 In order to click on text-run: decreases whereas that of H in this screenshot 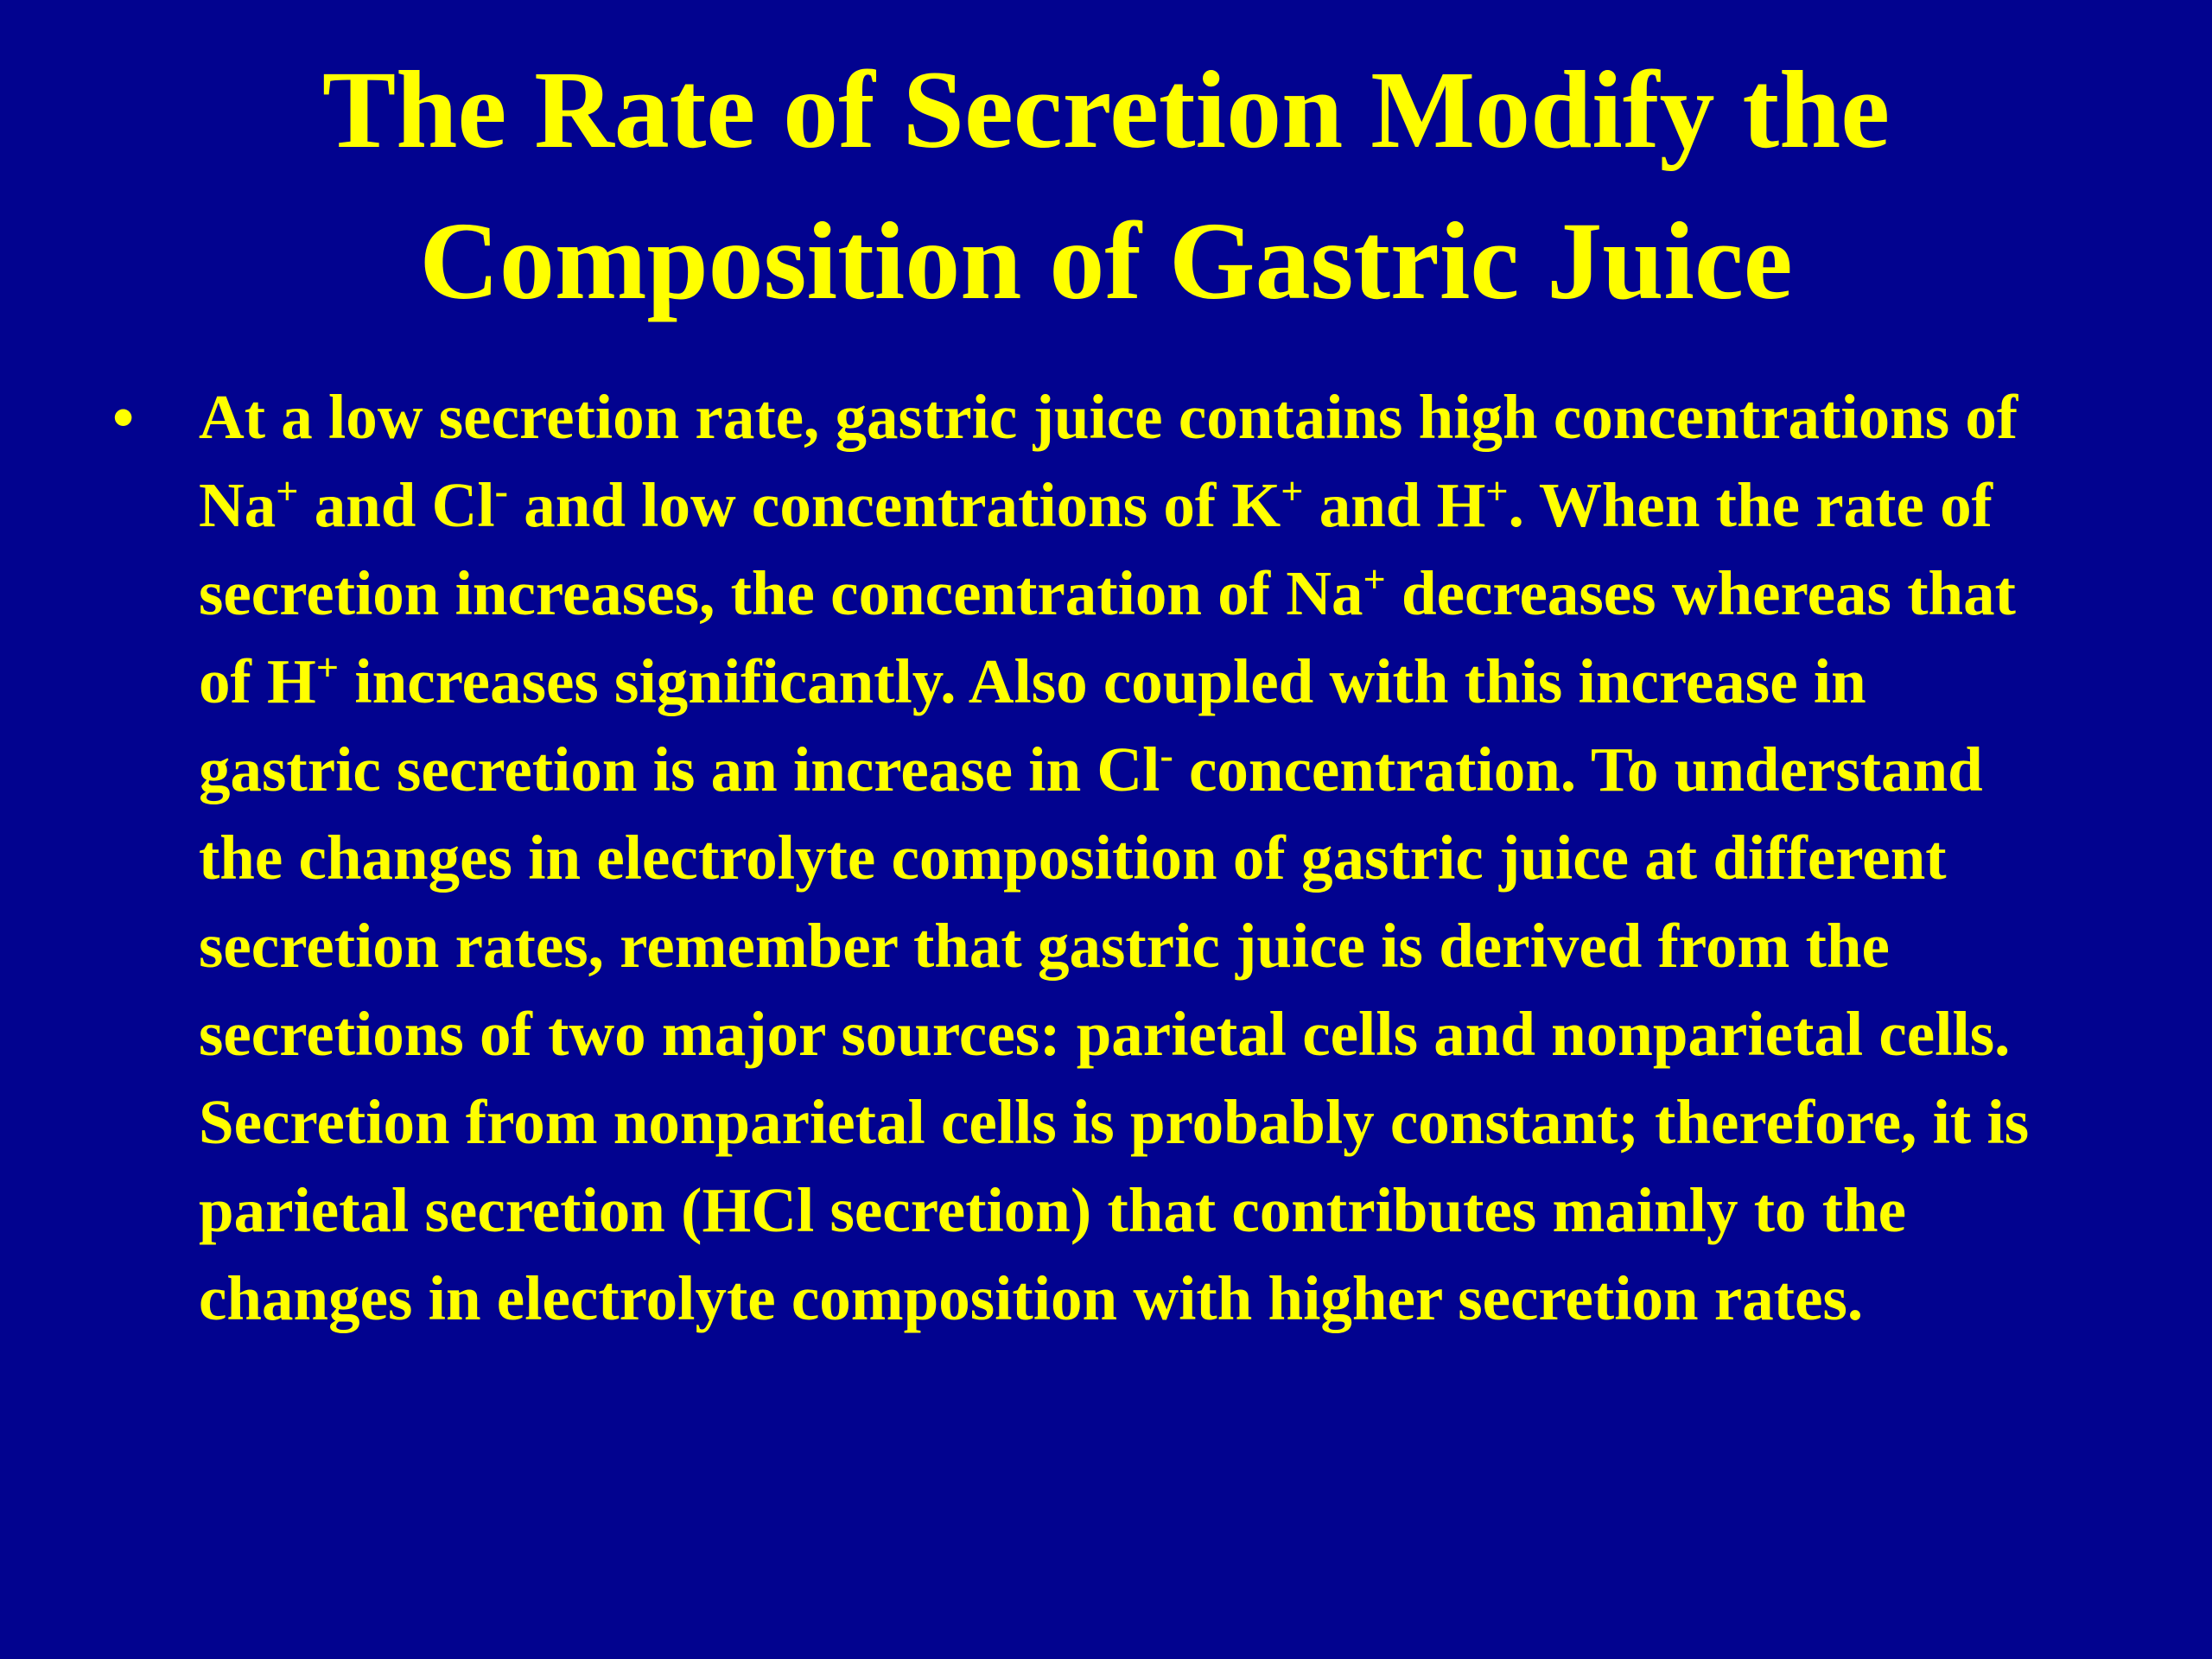, I will do `click(1107, 637)`.